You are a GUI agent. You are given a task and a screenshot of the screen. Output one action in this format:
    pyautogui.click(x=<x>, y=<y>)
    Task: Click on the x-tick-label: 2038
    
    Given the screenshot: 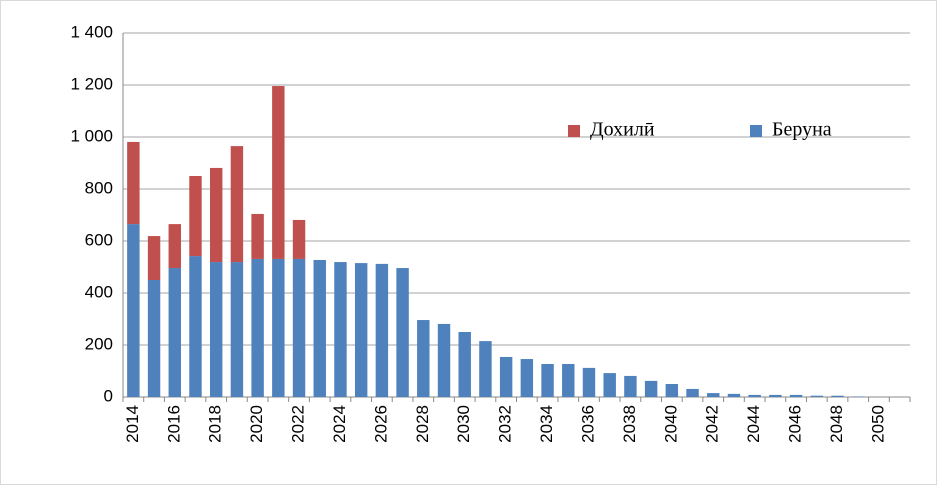 What is the action you would take?
    pyautogui.click(x=629, y=424)
    